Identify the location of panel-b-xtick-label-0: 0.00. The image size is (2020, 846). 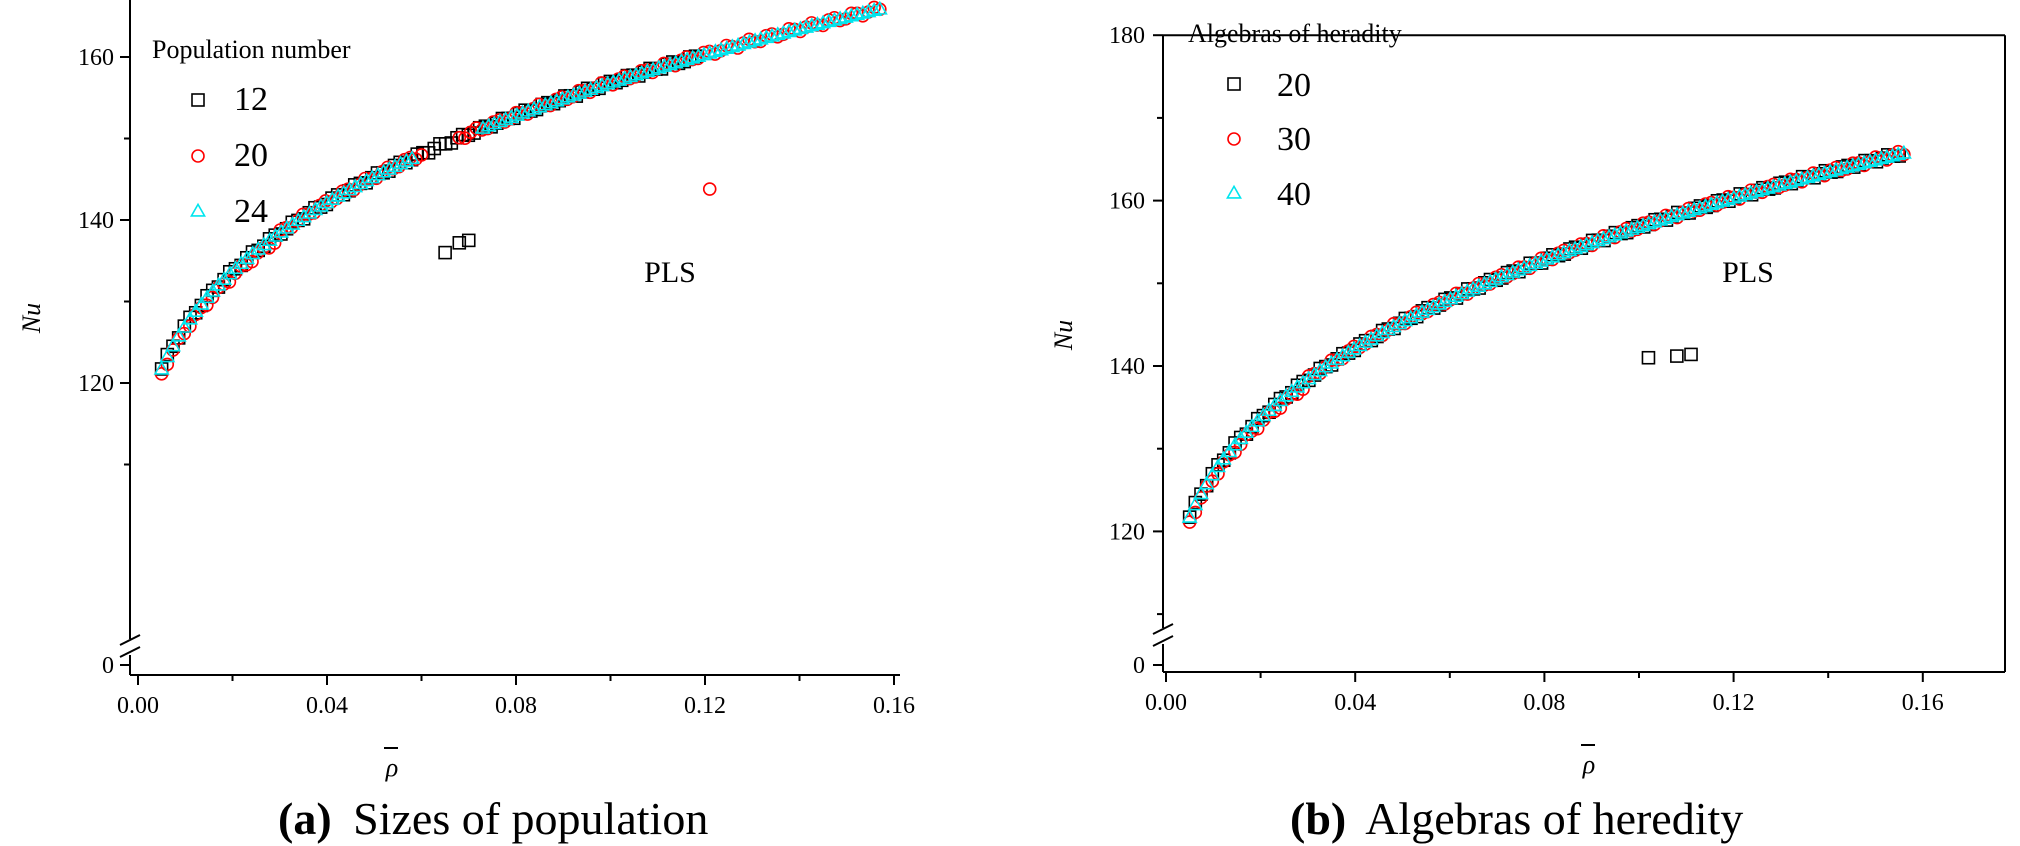
(1166, 703).